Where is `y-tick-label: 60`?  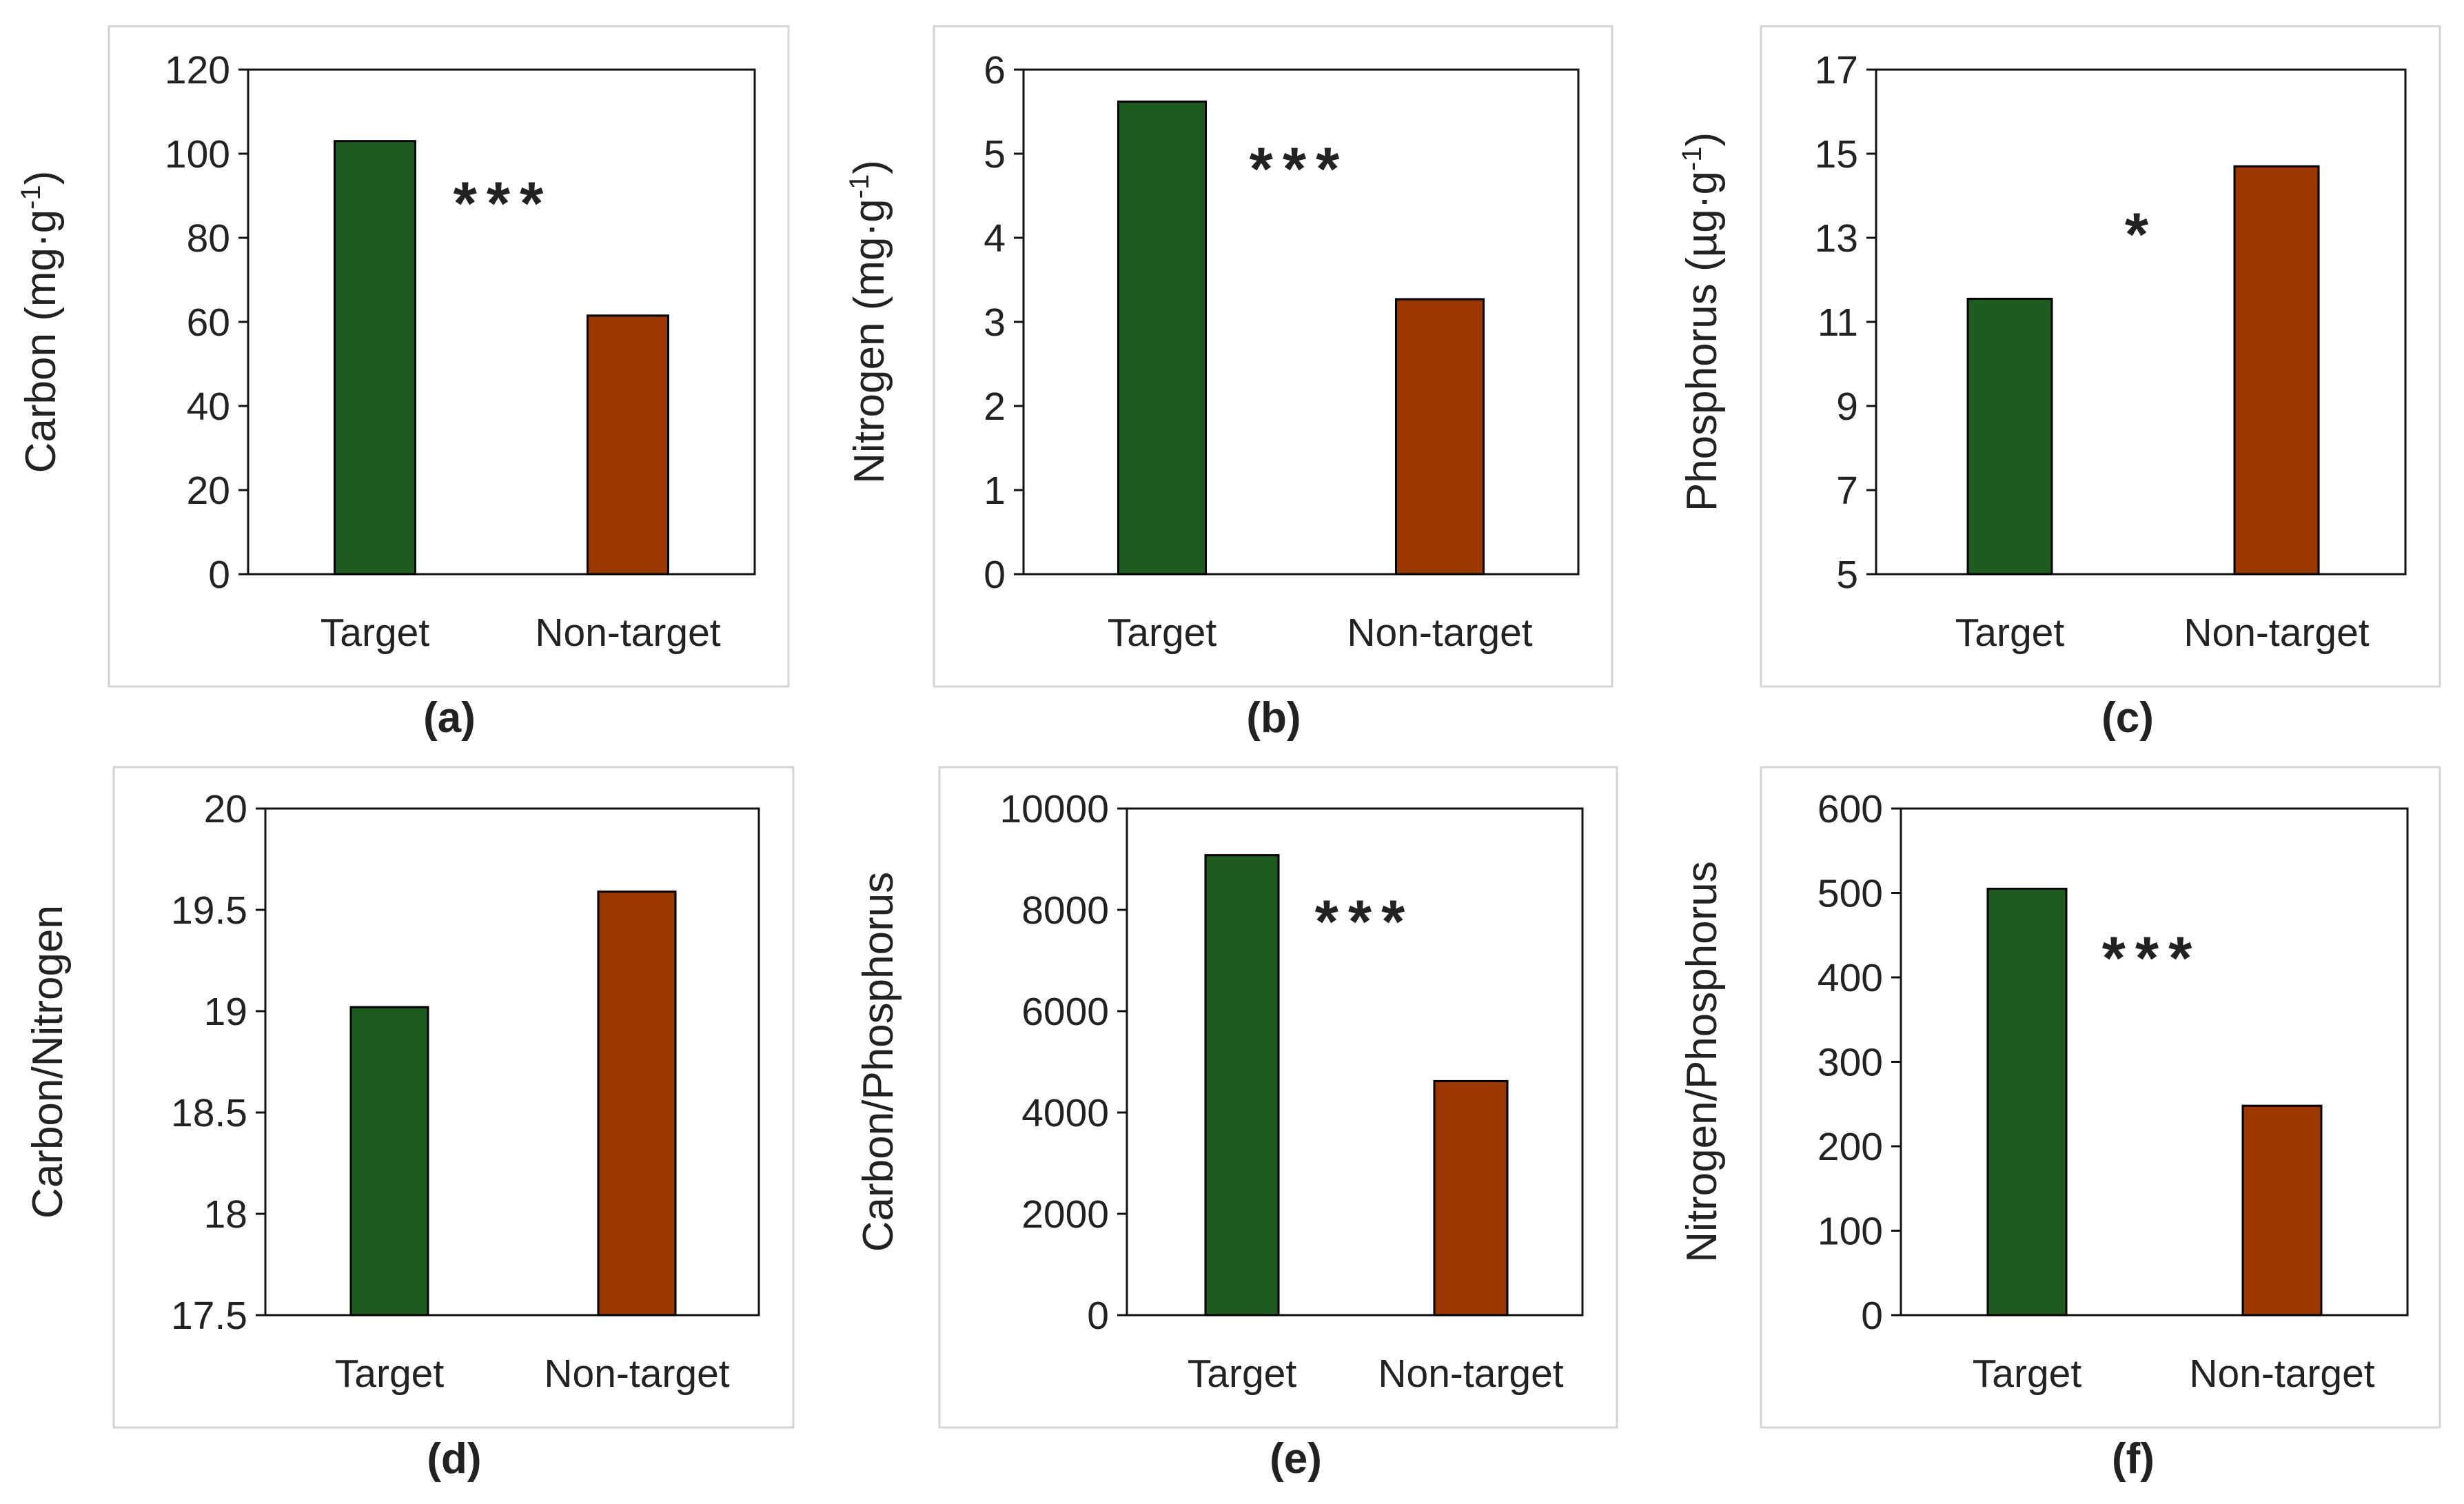
y-tick-label: 60 is located at coordinates (208, 323).